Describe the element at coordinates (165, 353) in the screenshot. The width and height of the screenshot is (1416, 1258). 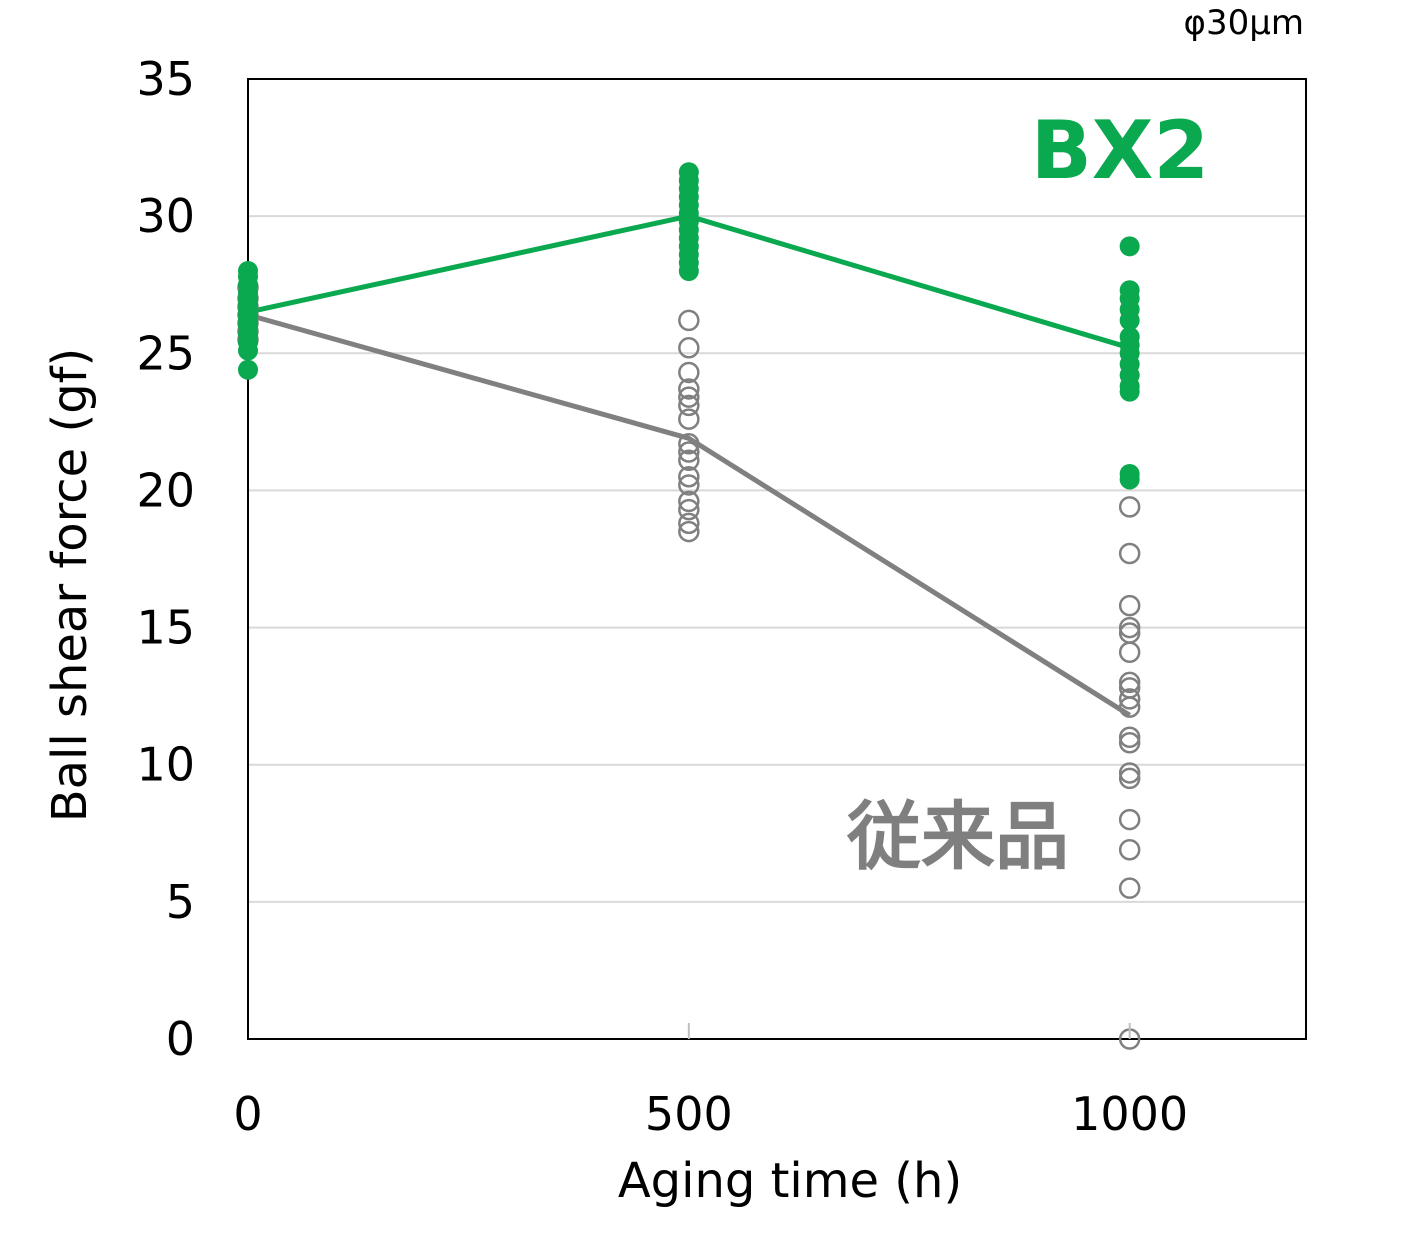
I see `y-tick-label: 25` at that location.